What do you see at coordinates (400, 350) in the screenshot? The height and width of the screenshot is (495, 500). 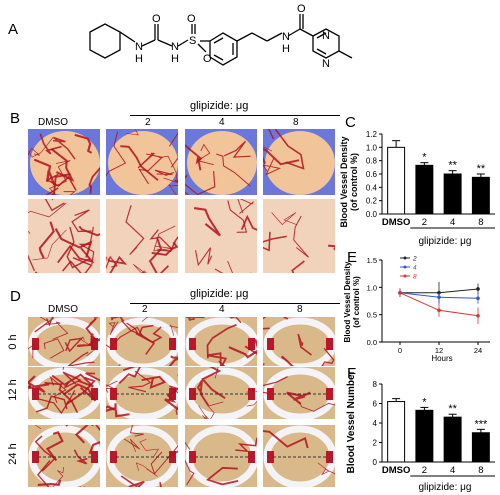 I see `chart-e-x-tick-label: 0` at bounding box center [400, 350].